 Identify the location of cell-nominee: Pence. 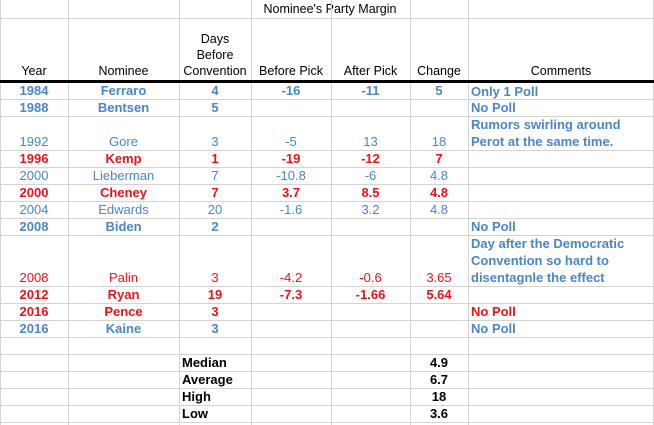
(123, 311).